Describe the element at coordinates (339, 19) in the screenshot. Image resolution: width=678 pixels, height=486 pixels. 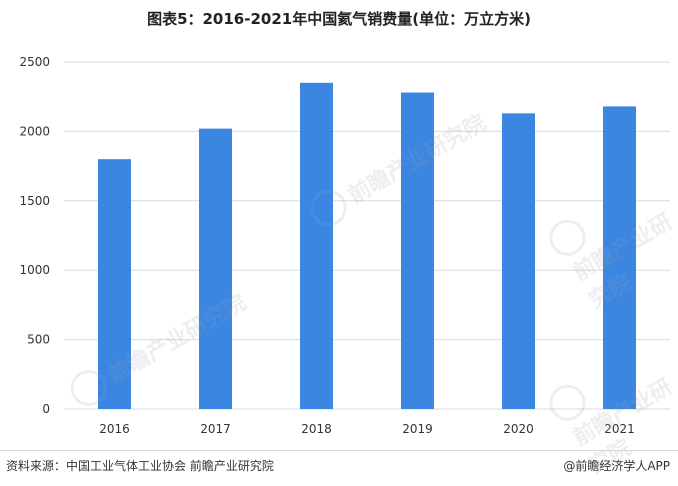
I see `chart-title: 图表5：2016-2021年中国氦气销费量(单位：万立方米)` at that location.